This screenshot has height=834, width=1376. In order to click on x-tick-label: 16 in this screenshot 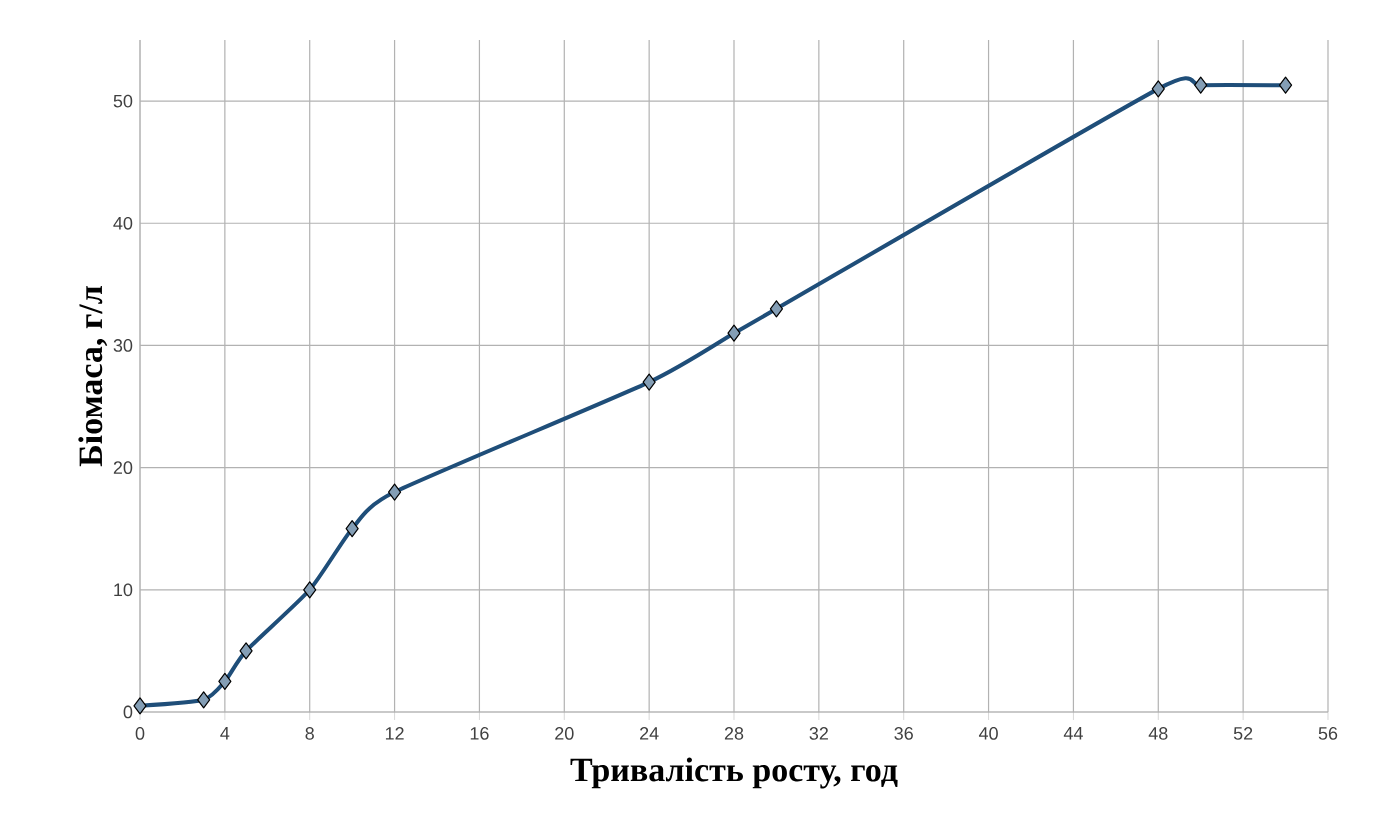, I will do `click(479, 733)`.